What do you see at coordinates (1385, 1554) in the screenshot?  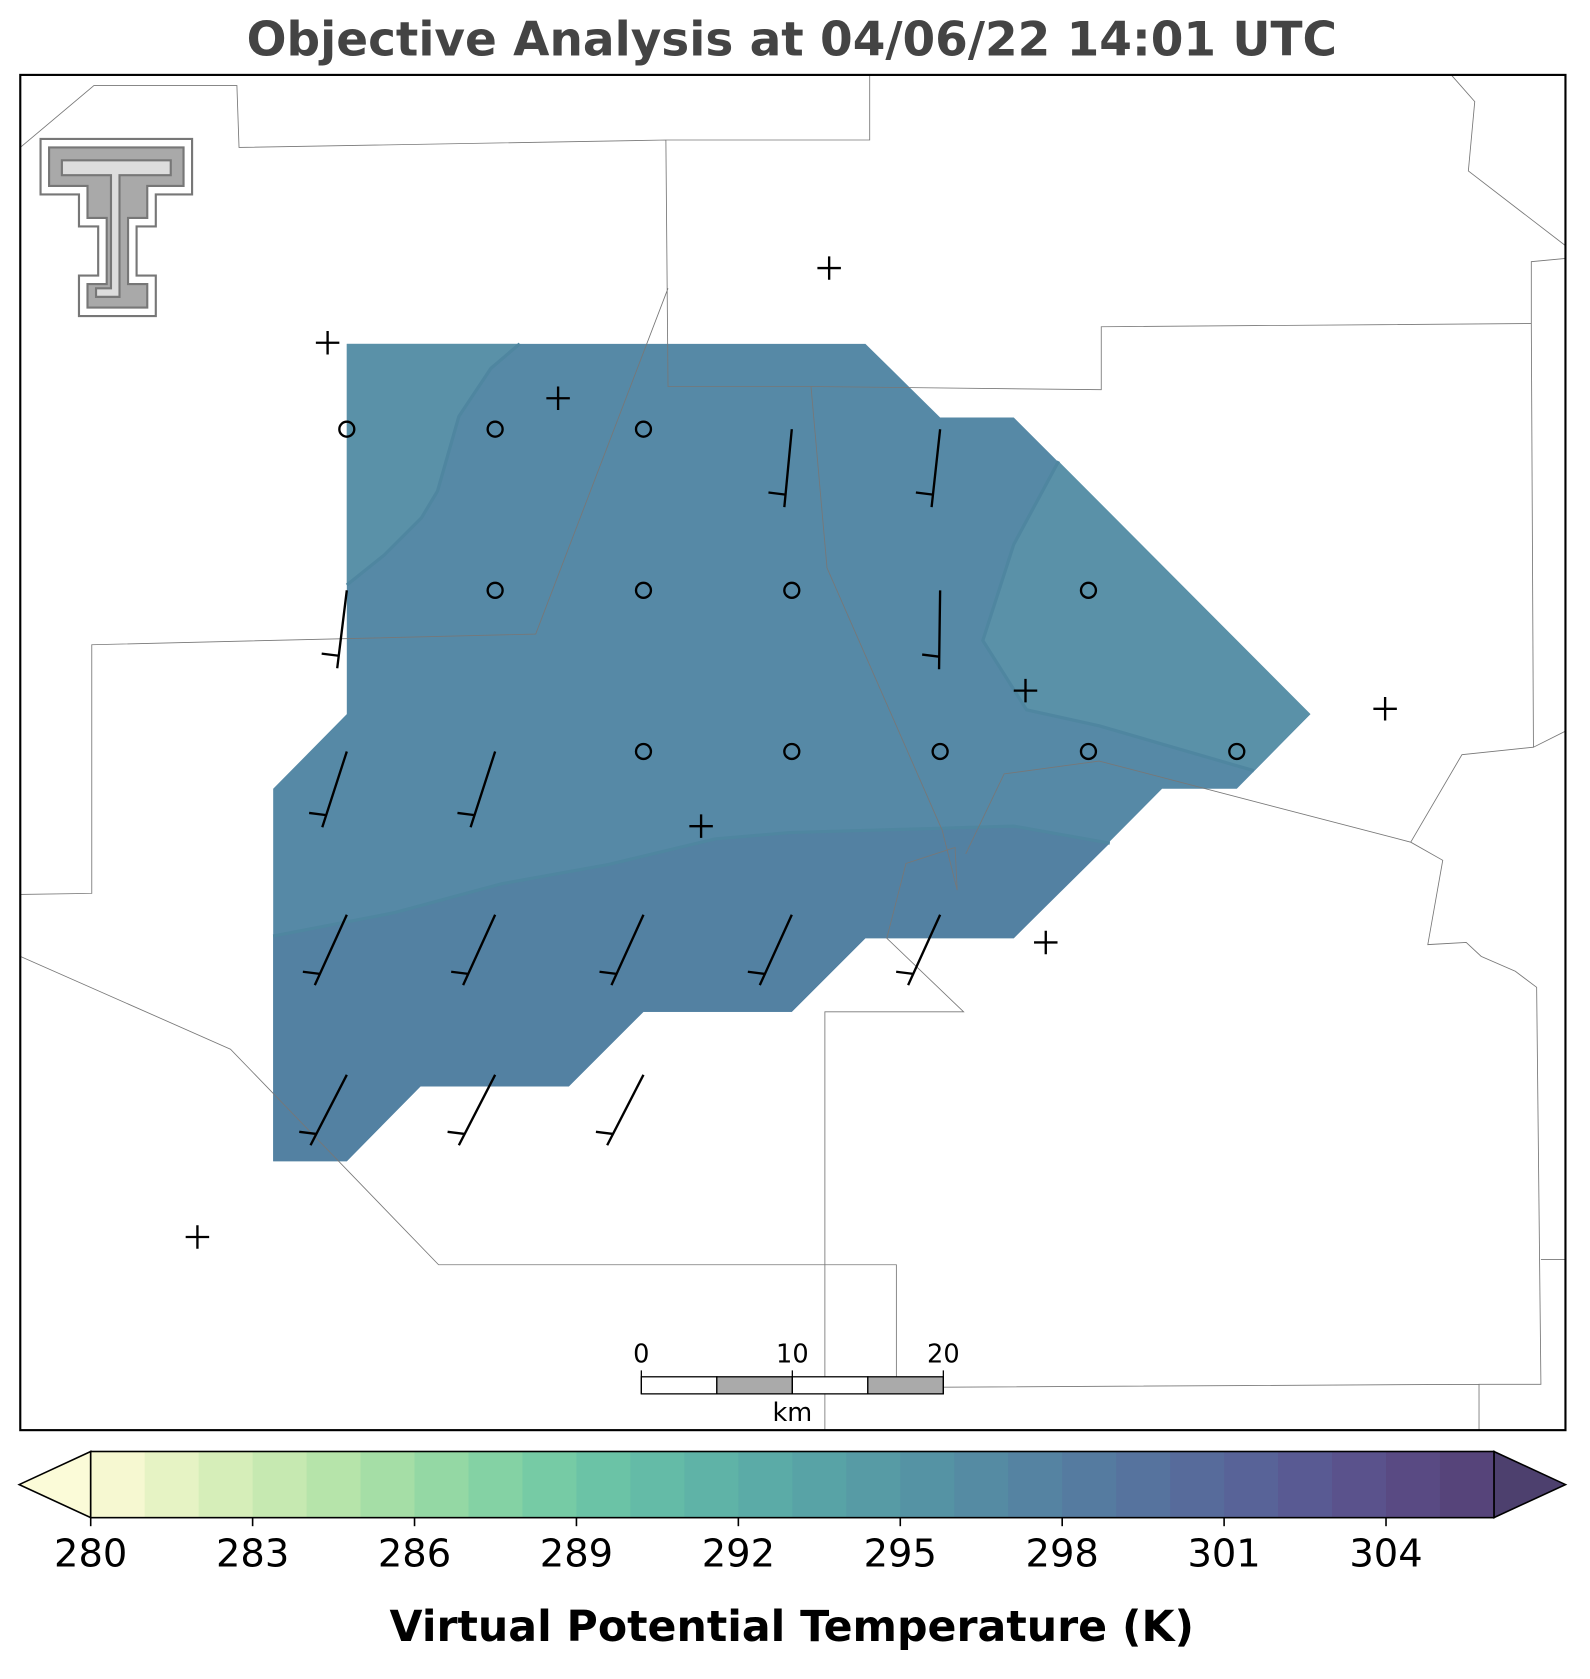 I see `colorbar-tick-label: 304` at bounding box center [1385, 1554].